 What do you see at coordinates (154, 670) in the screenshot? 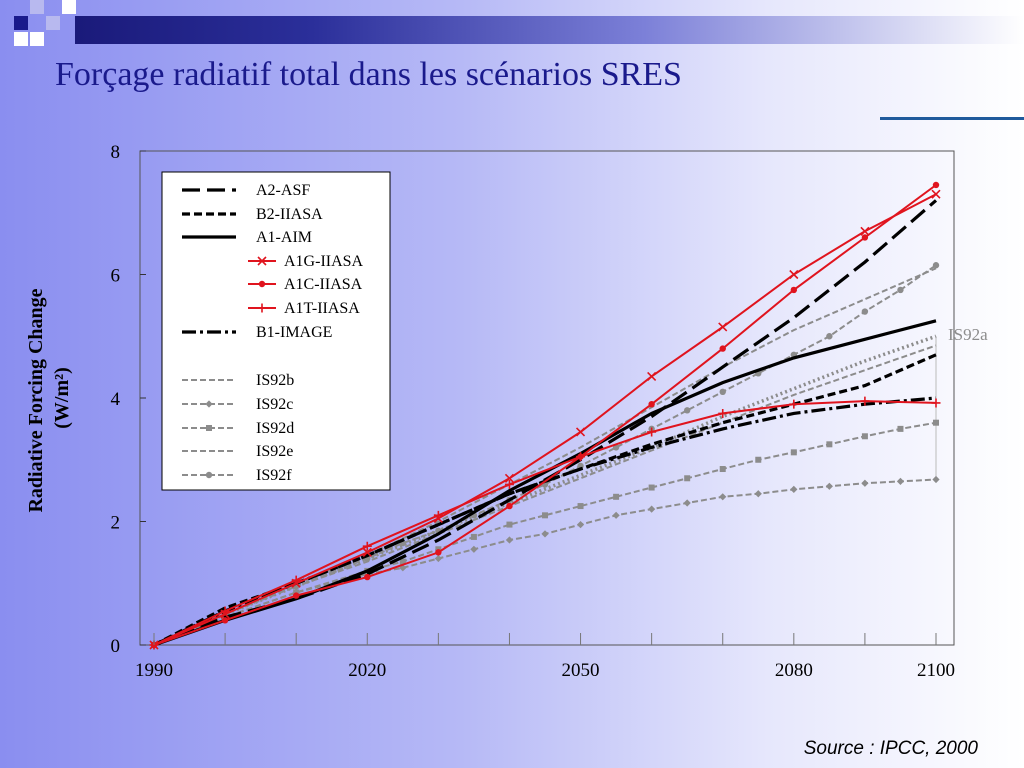
I see `x-tick-label: 1990` at bounding box center [154, 670].